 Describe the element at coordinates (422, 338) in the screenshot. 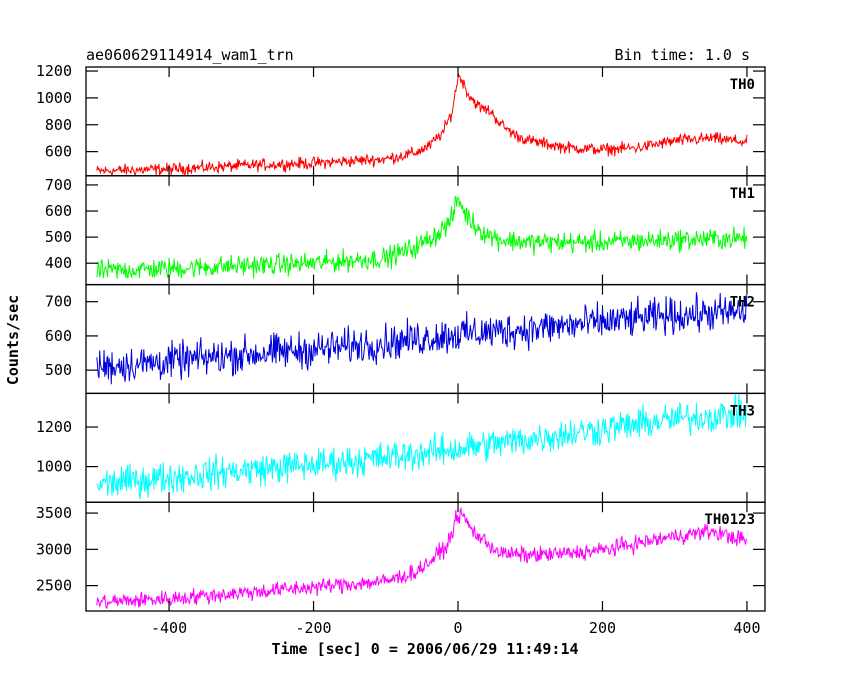

I see `series-line-th2` at that location.